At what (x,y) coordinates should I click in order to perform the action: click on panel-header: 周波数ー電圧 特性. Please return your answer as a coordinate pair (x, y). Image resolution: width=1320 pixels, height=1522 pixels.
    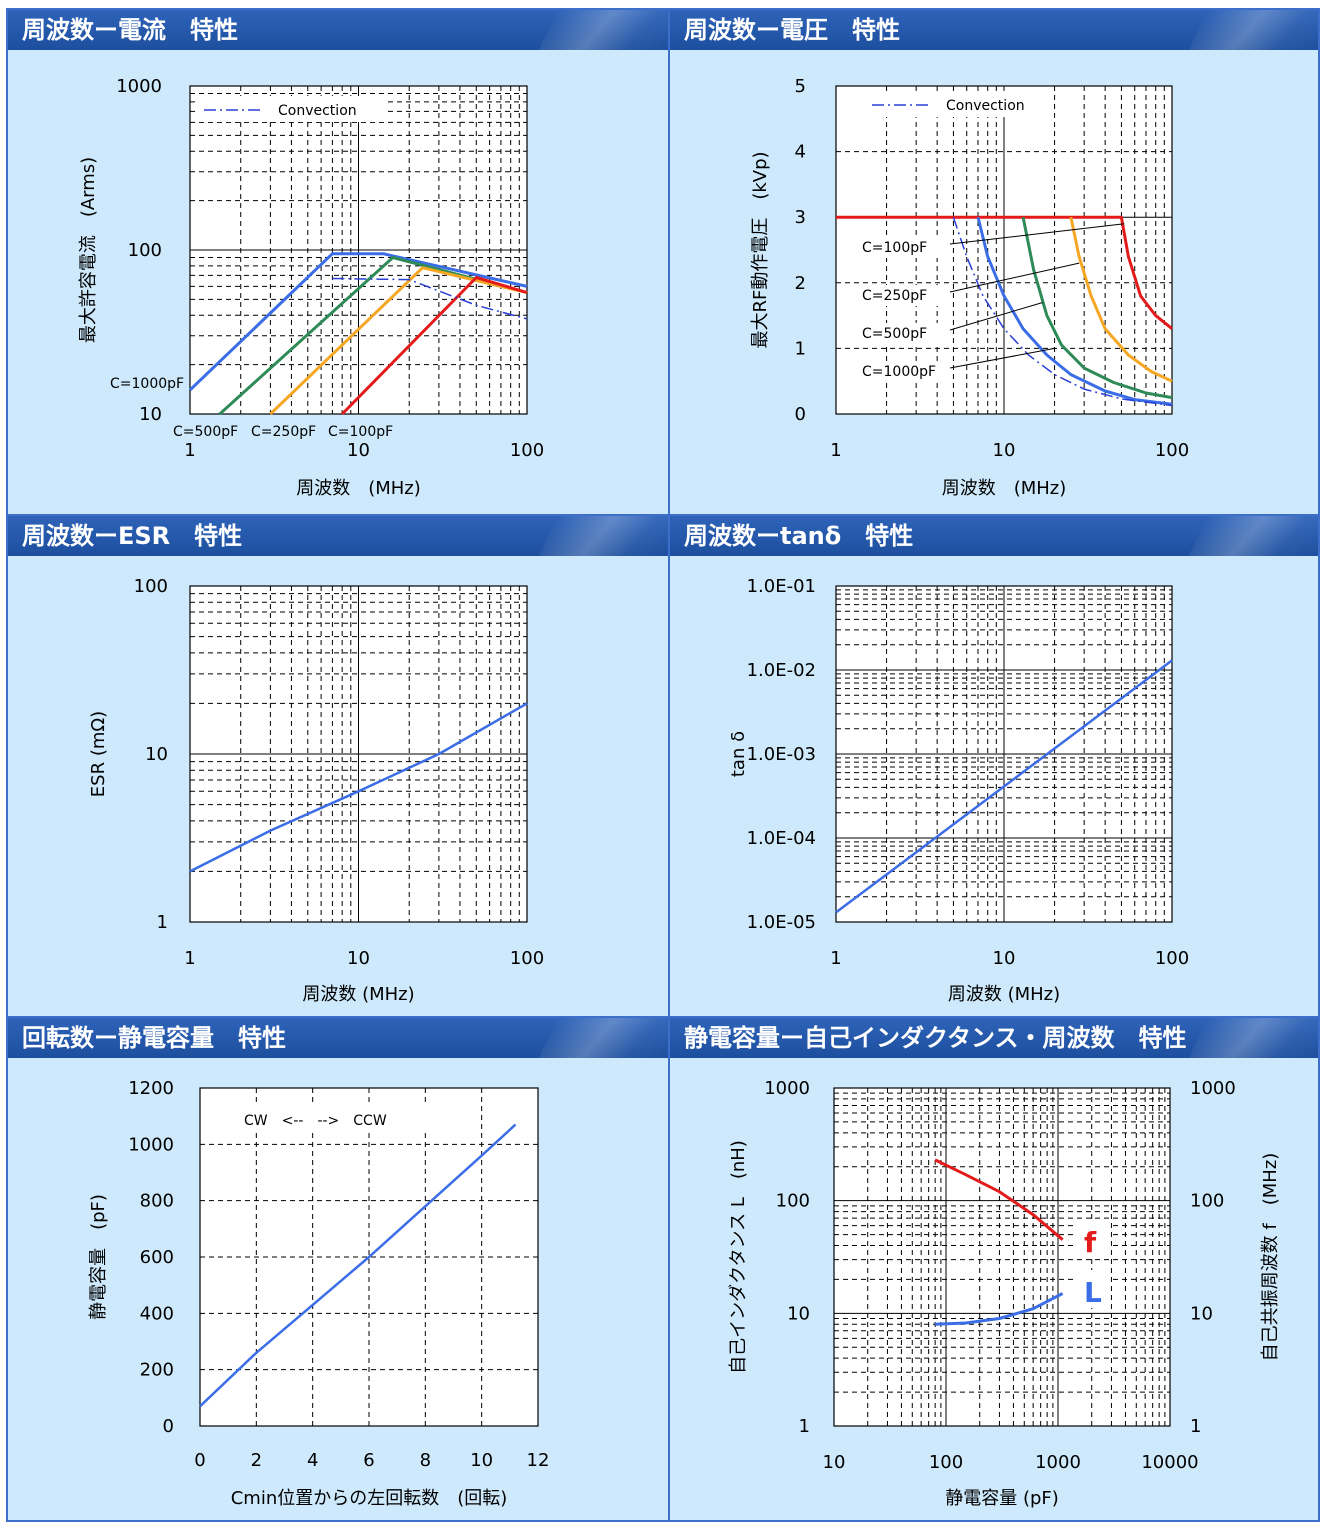
    Looking at the image, I should click on (994, 30).